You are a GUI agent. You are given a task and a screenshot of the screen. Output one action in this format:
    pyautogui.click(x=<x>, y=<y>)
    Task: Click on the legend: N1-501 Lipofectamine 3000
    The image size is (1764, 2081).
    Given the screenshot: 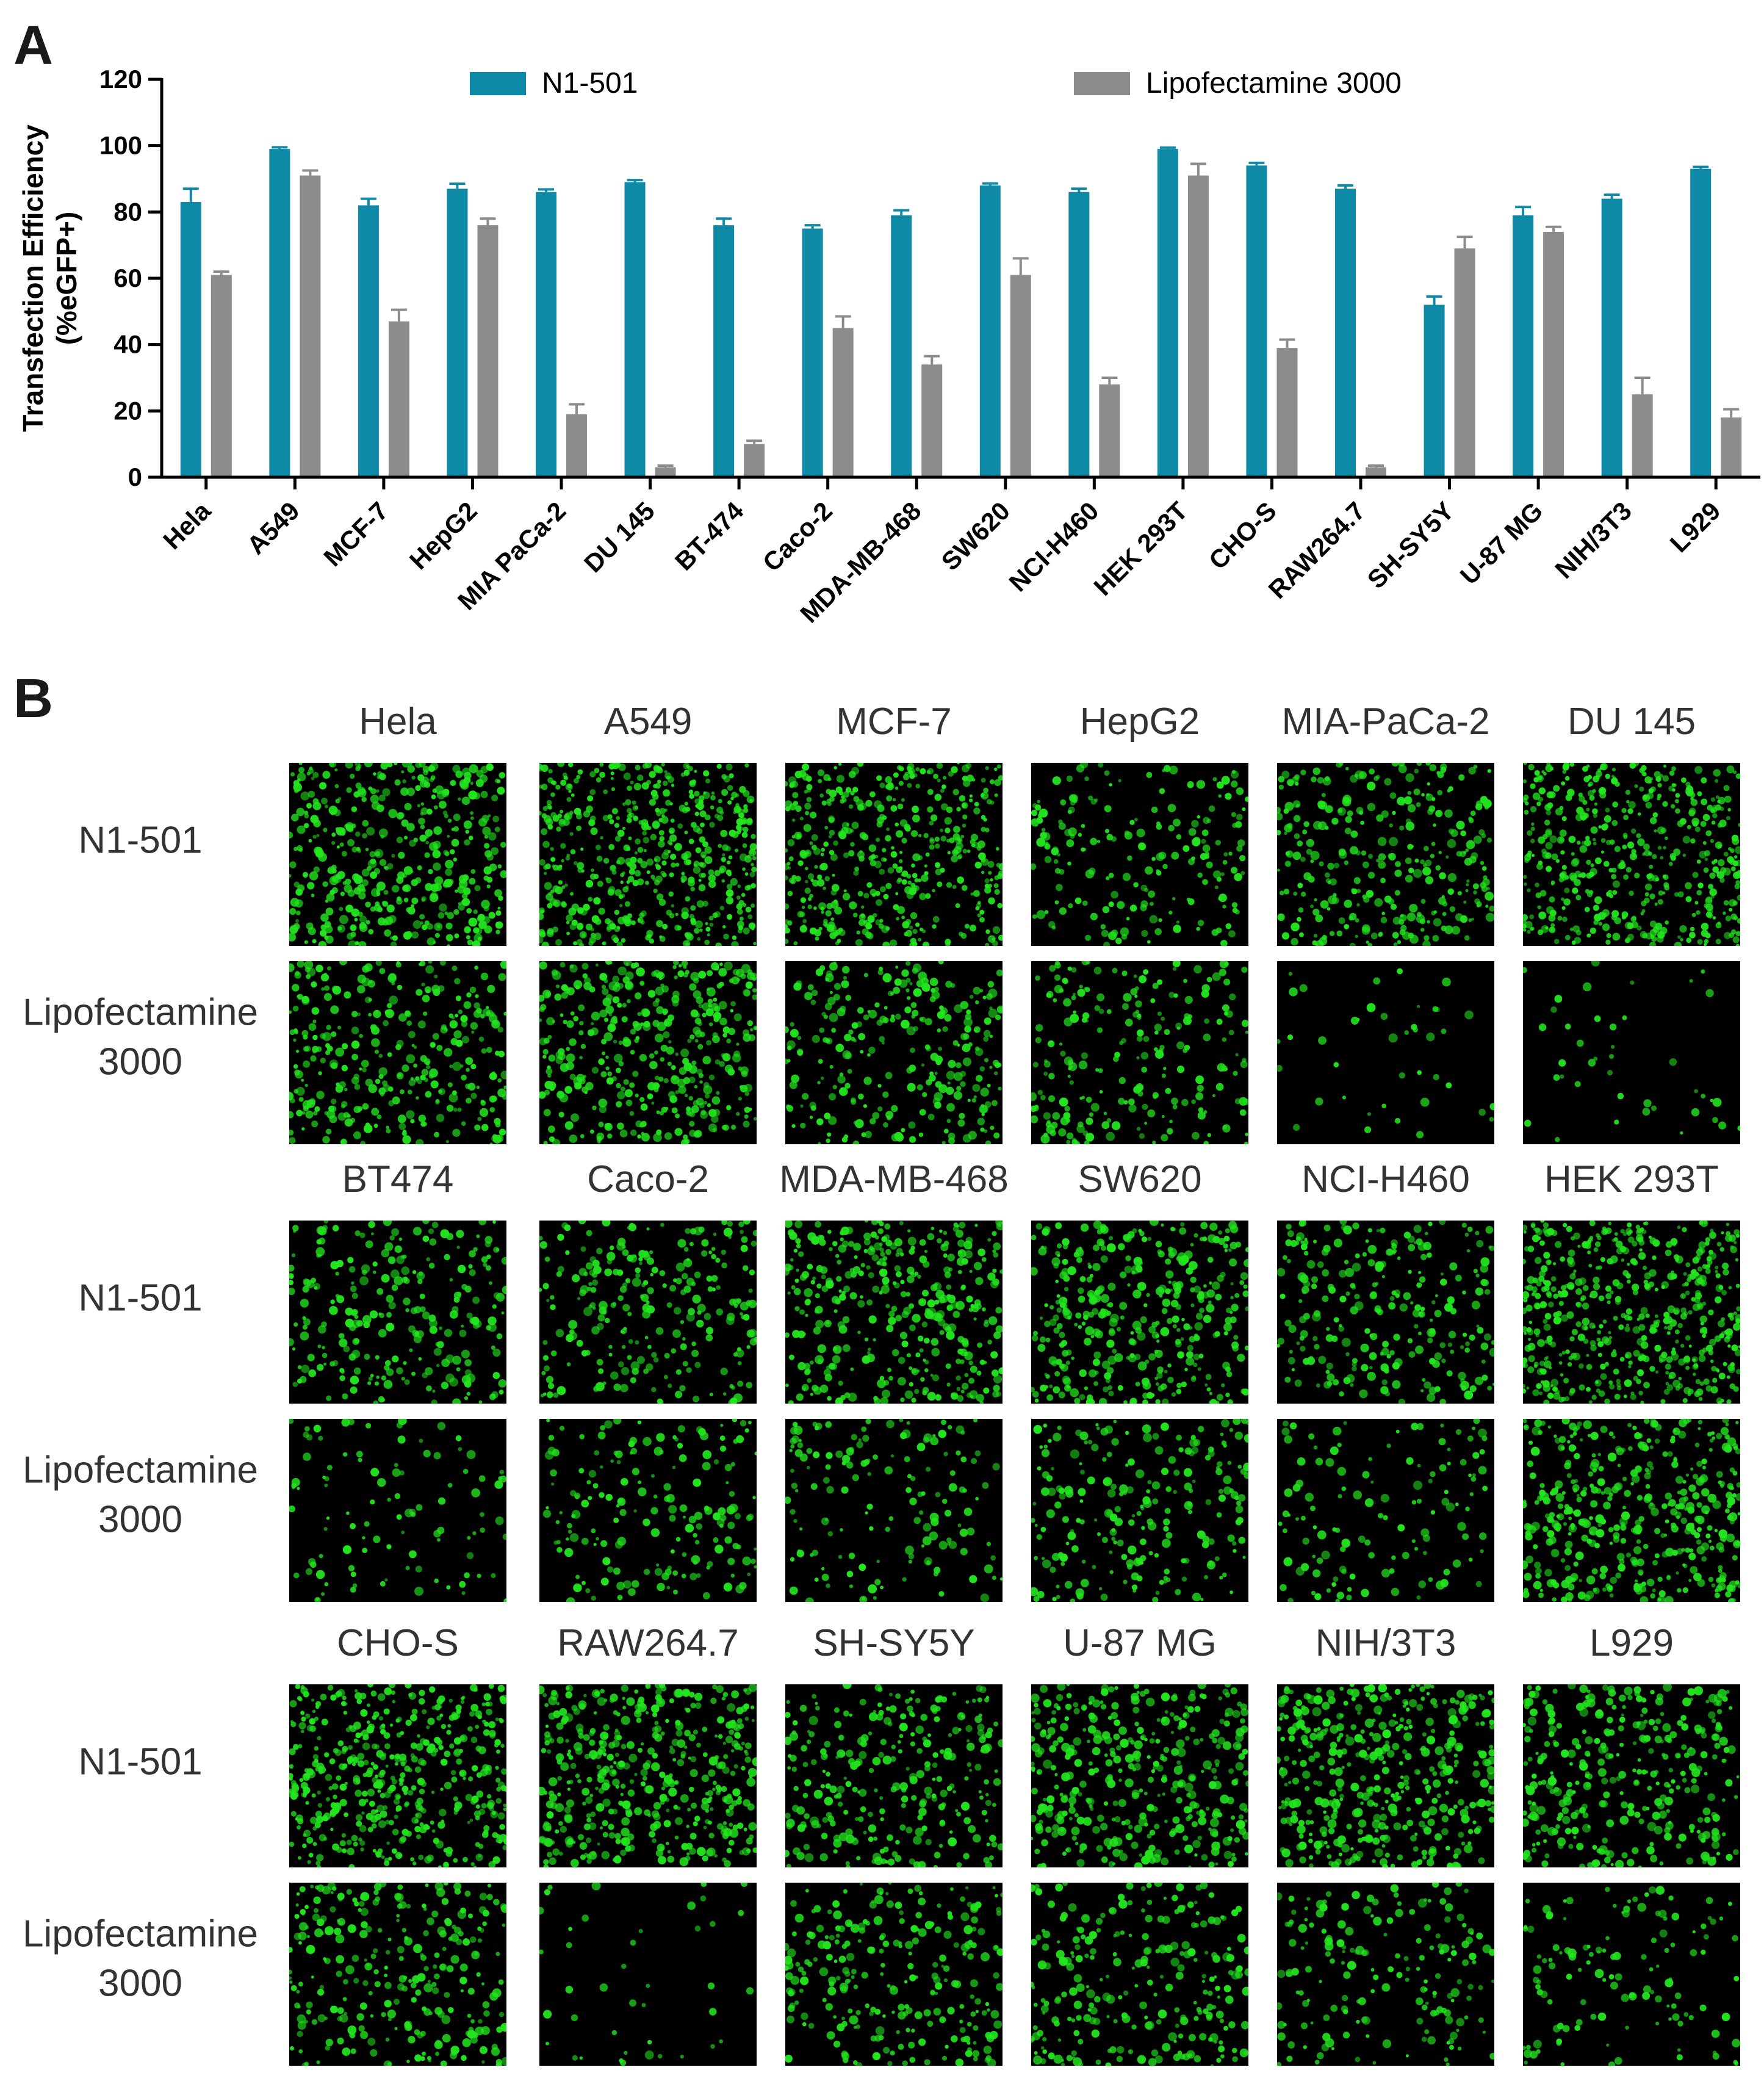 What is the action you would take?
    pyautogui.click(x=936, y=83)
    